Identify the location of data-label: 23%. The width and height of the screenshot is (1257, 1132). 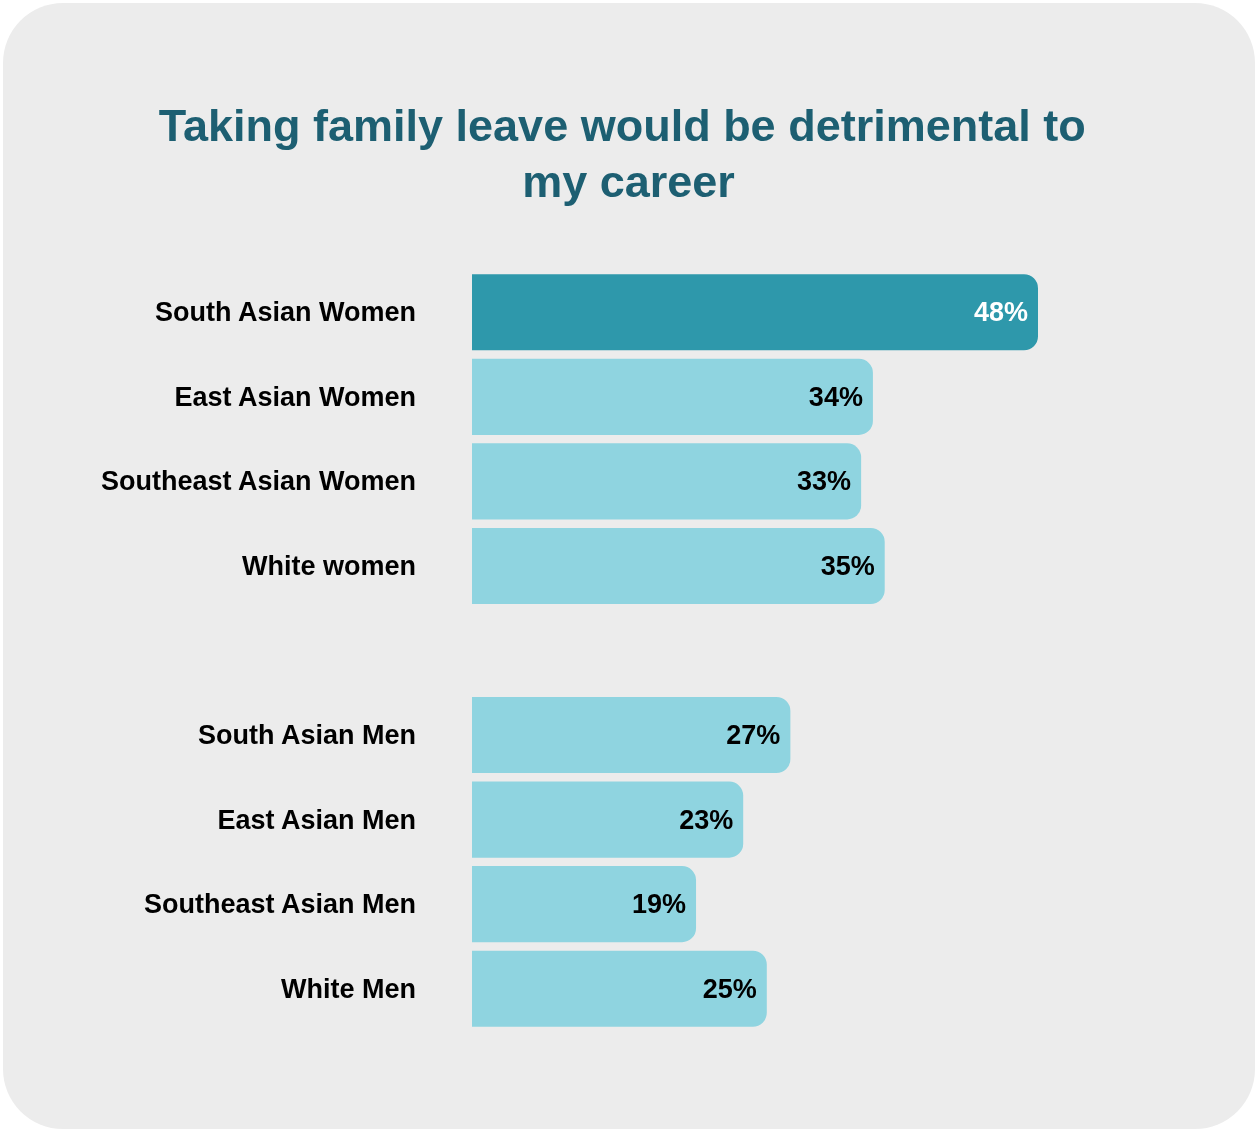
(706, 819).